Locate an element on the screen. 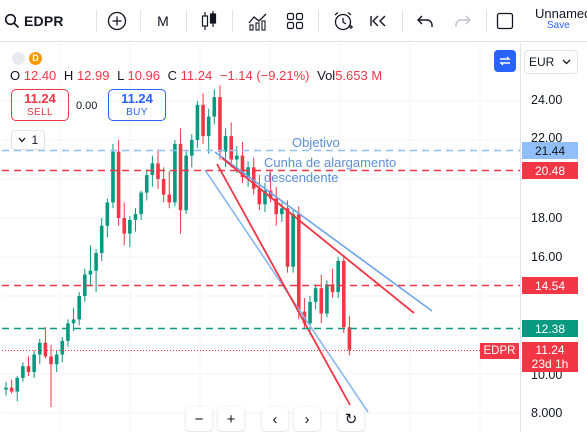  scroll-right-button: › is located at coordinates (307, 419).